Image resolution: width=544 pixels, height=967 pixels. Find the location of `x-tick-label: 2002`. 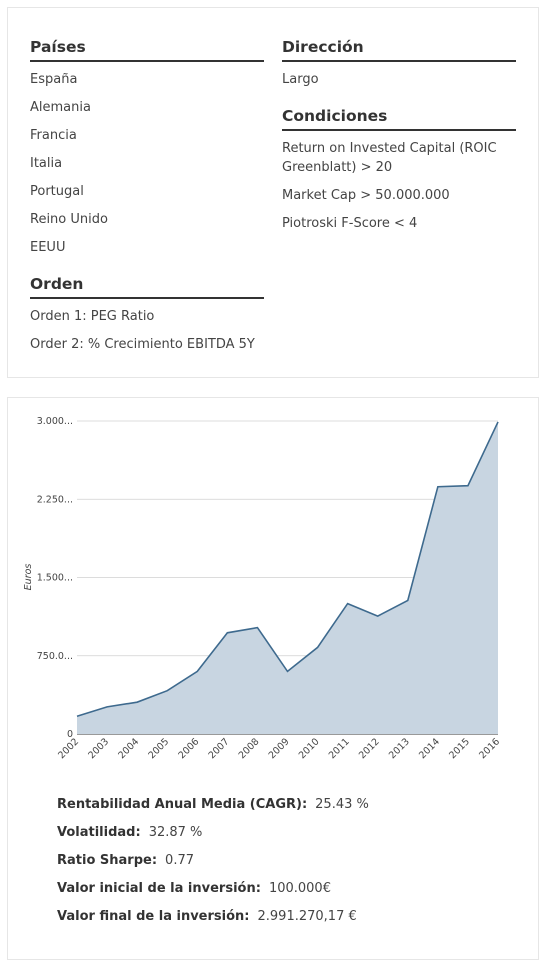

x-tick-label: 2002 is located at coordinates (68, 748).